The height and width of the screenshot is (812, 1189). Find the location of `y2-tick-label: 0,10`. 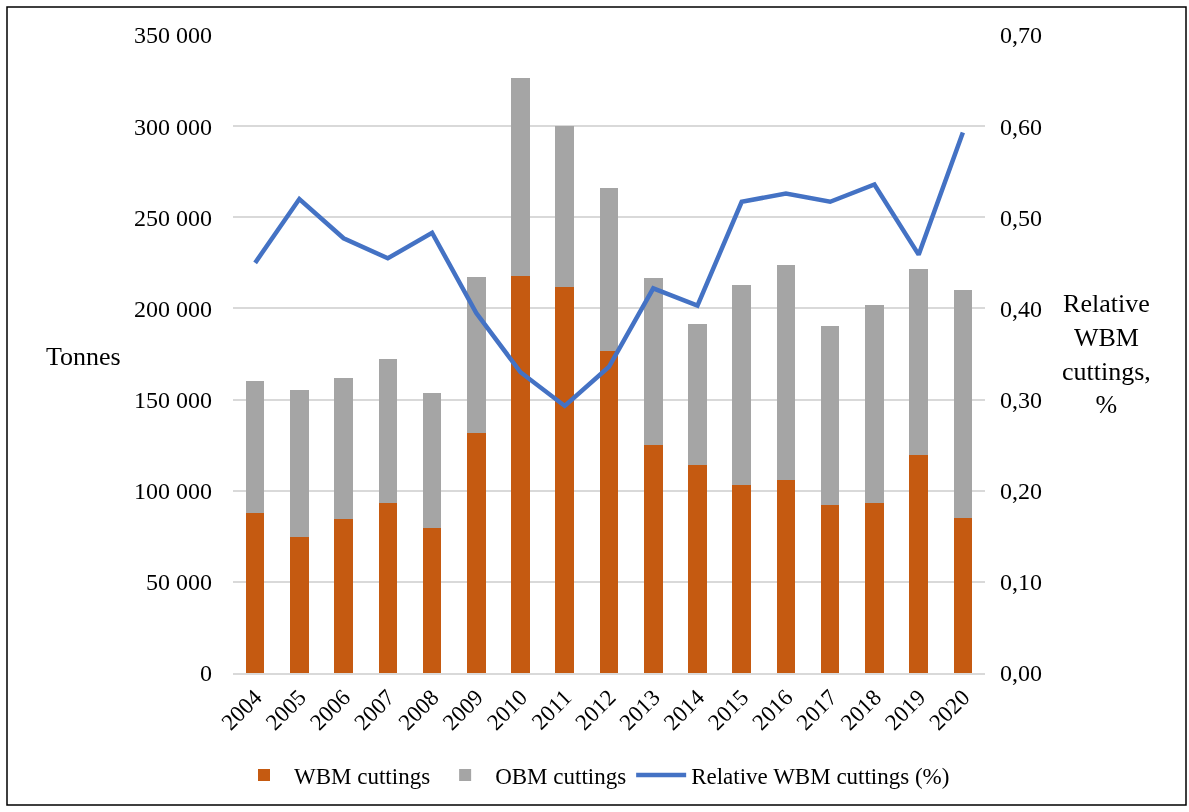

y2-tick-label: 0,10 is located at coordinates (1021, 582).